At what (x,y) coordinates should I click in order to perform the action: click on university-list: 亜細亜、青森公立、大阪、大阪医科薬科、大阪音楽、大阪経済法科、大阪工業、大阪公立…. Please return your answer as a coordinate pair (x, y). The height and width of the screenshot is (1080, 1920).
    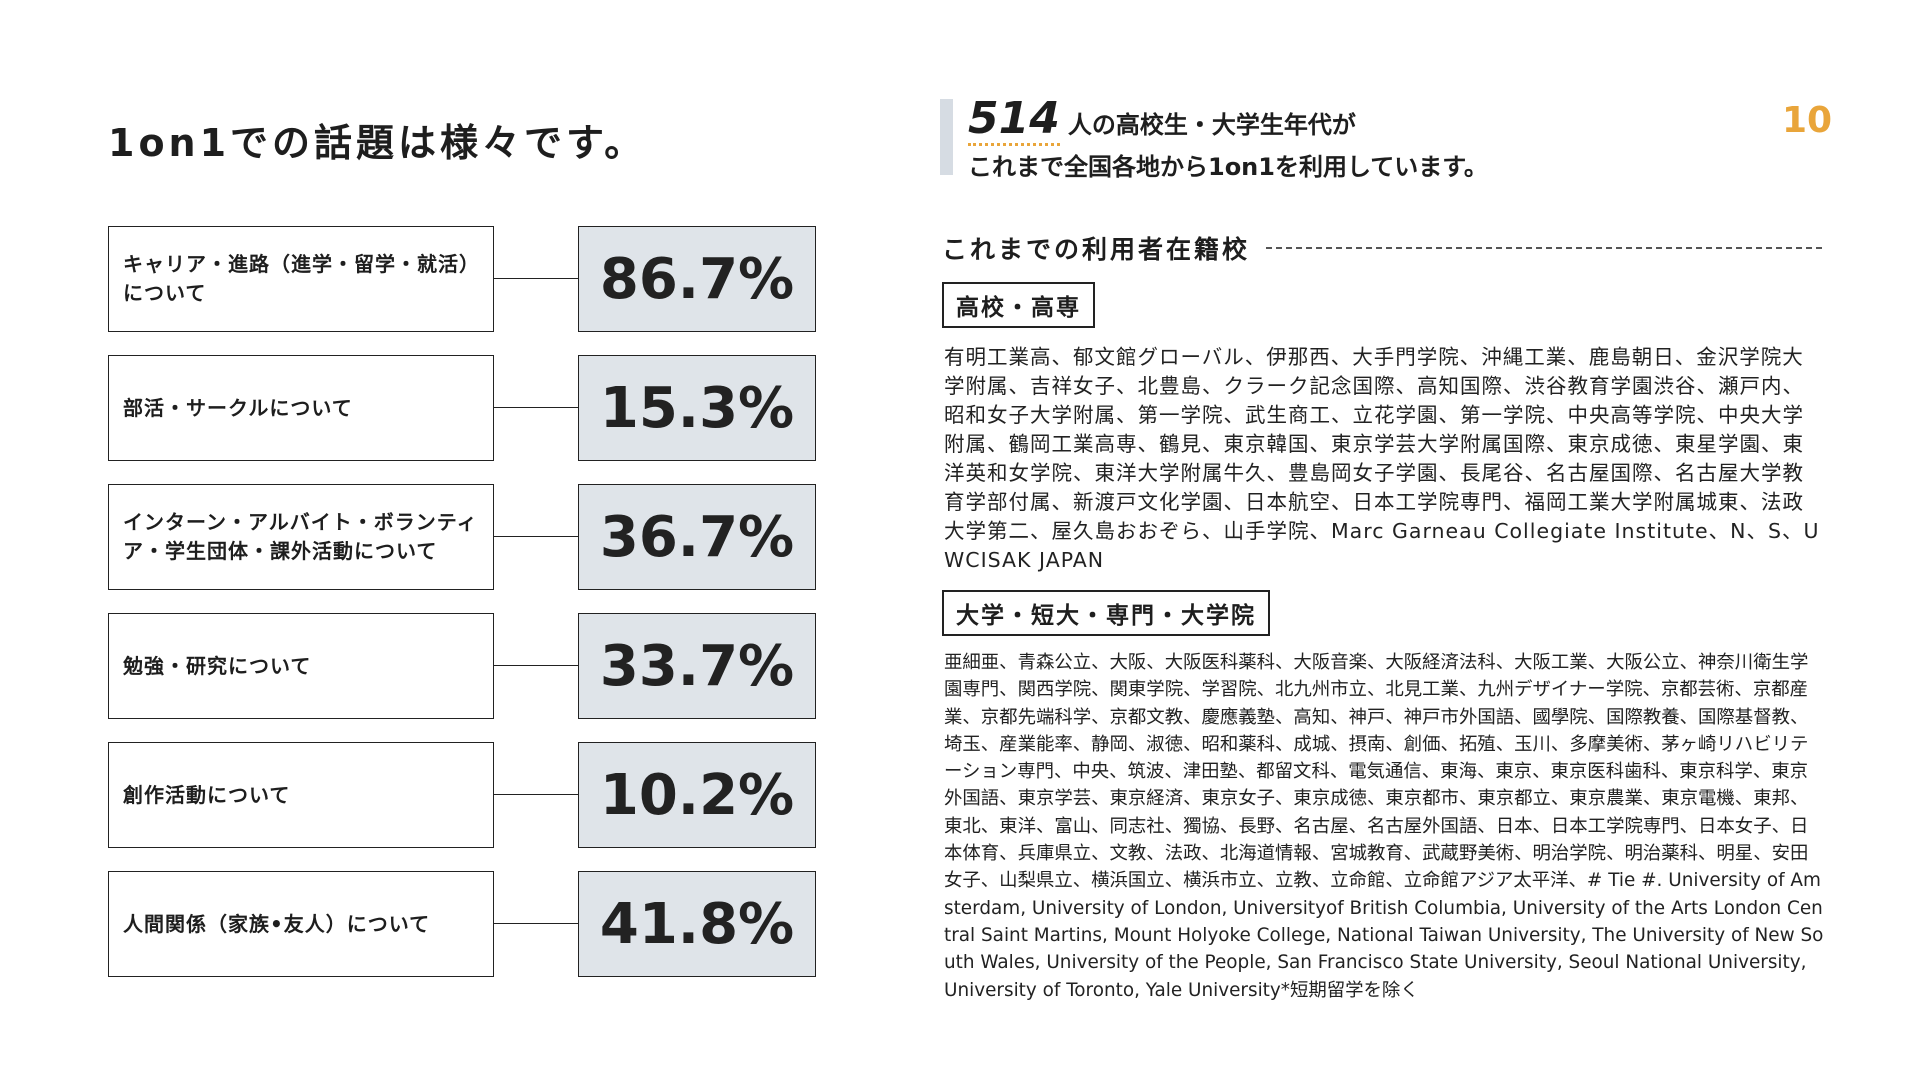
    Looking at the image, I should click on (1384, 826).